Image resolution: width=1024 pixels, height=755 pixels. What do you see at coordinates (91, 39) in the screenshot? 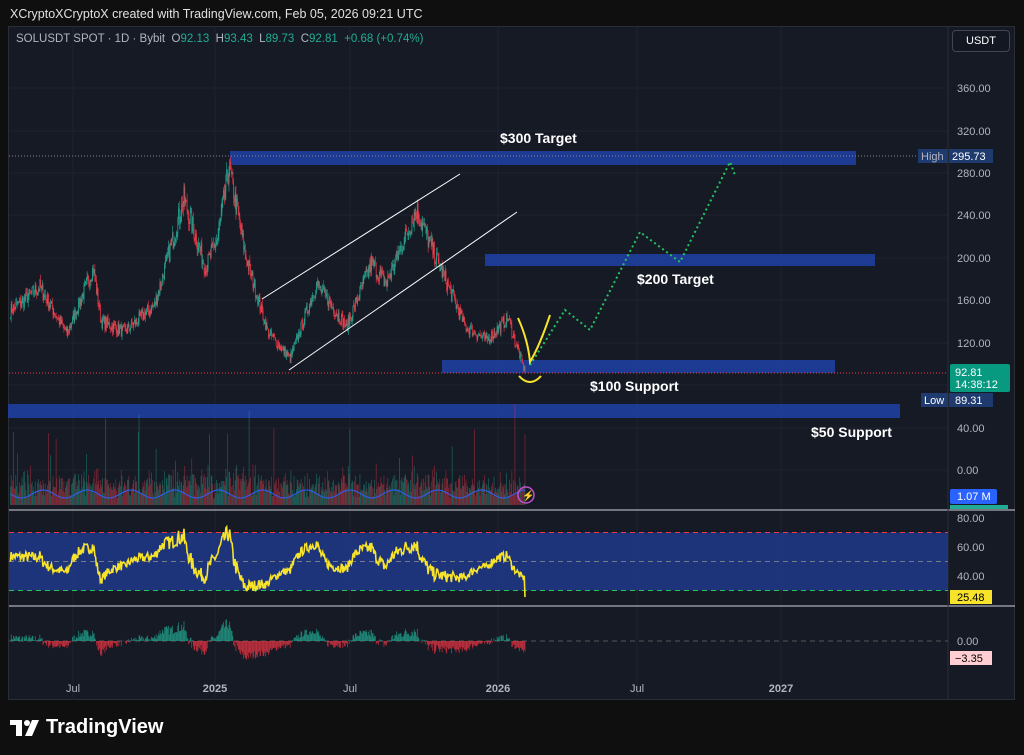
I see `symbol-name: SOLUSDT SPOT · 1D · Bybit` at bounding box center [91, 39].